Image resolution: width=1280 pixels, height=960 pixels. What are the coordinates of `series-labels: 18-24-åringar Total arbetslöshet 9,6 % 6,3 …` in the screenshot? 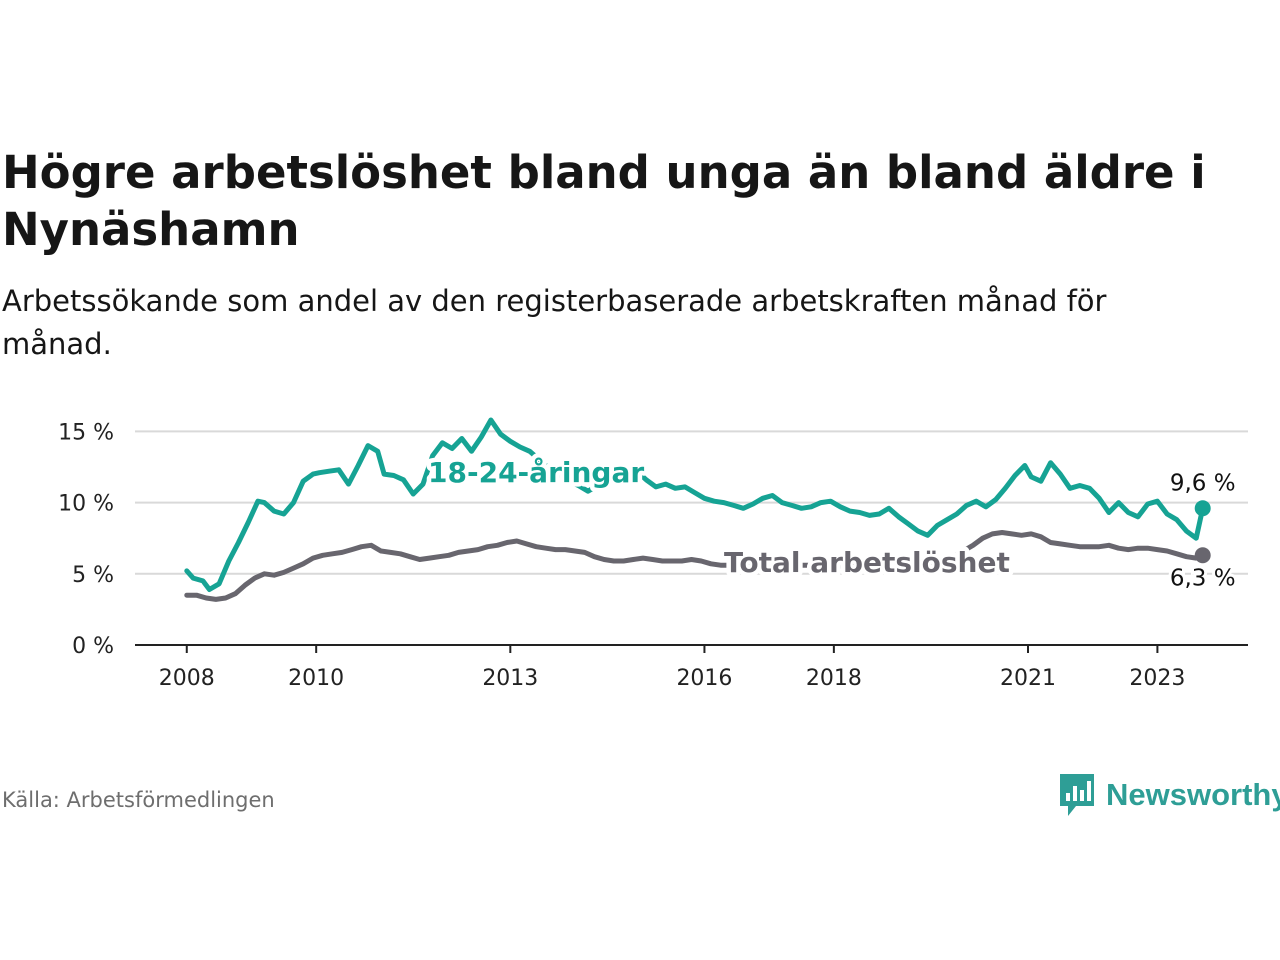 It's located at (831, 523).